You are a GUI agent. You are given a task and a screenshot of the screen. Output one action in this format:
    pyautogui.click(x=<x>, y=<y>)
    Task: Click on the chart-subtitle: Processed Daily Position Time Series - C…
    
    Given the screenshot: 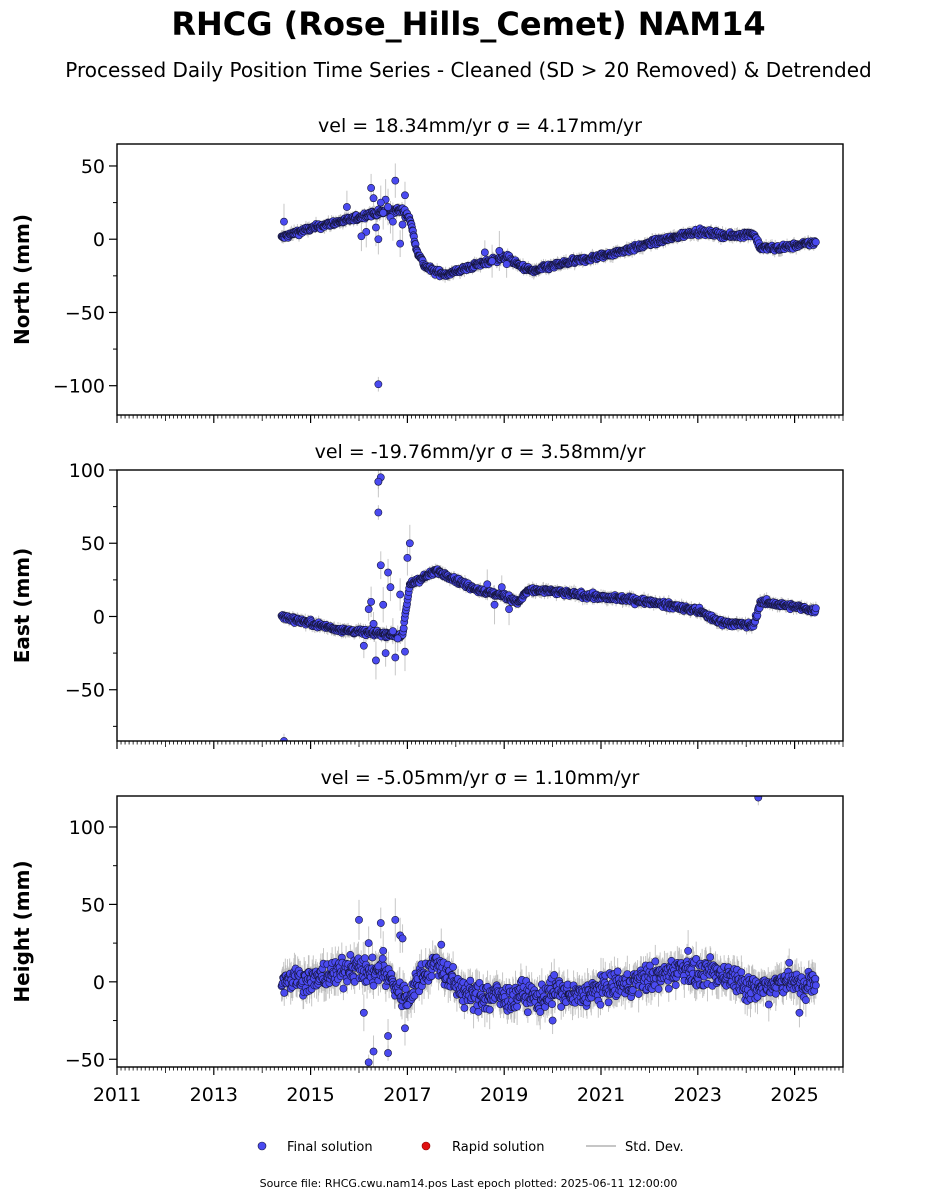 What is the action you would take?
    pyautogui.click(x=468, y=70)
    